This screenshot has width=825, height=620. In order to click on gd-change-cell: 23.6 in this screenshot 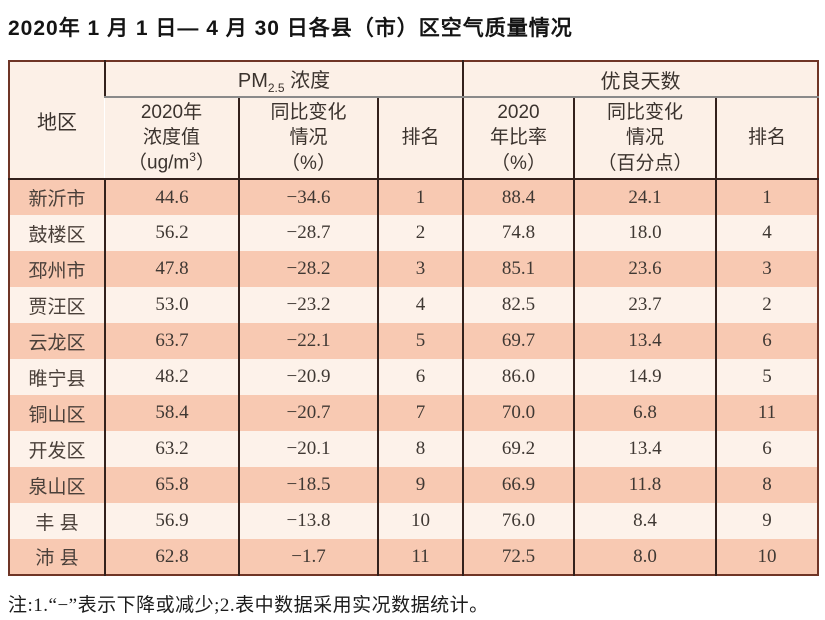, I will do `click(644, 269)`.